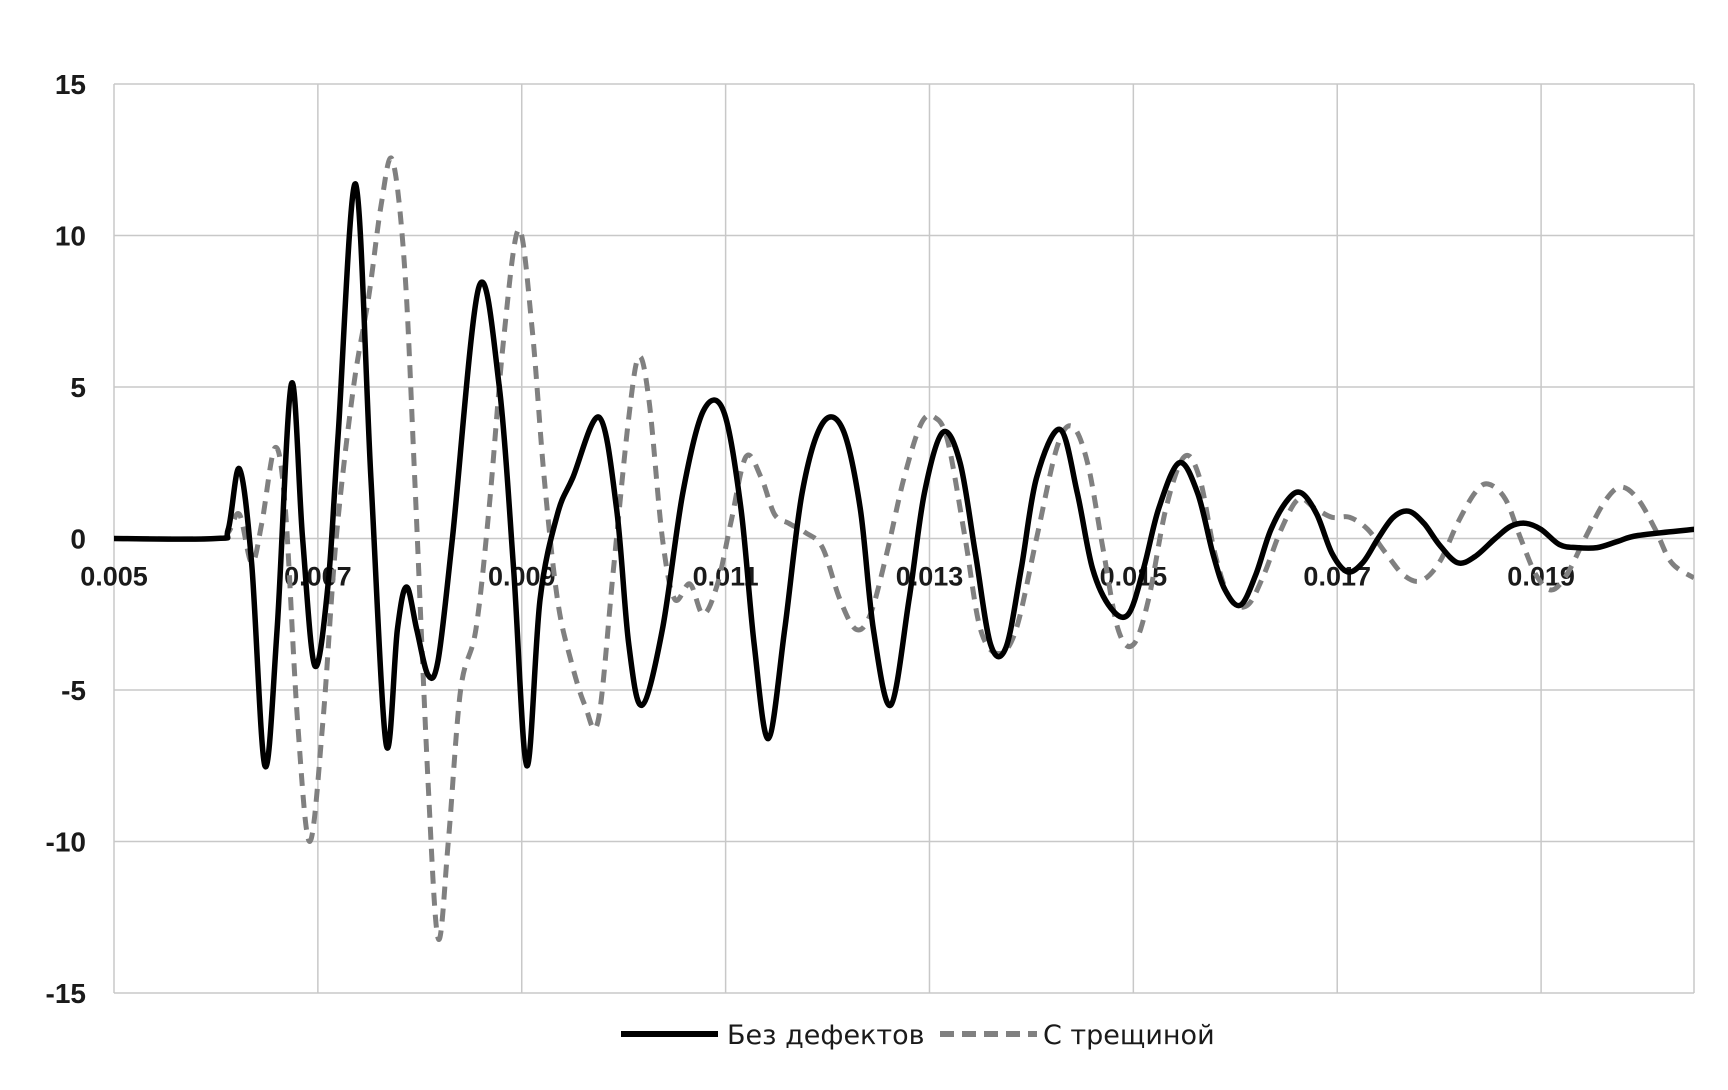 This screenshot has height=1090, width=1728. Describe the element at coordinates (1129, 1035) in the screenshot. I see `legend-label-series-2: С трещиной` at that location.